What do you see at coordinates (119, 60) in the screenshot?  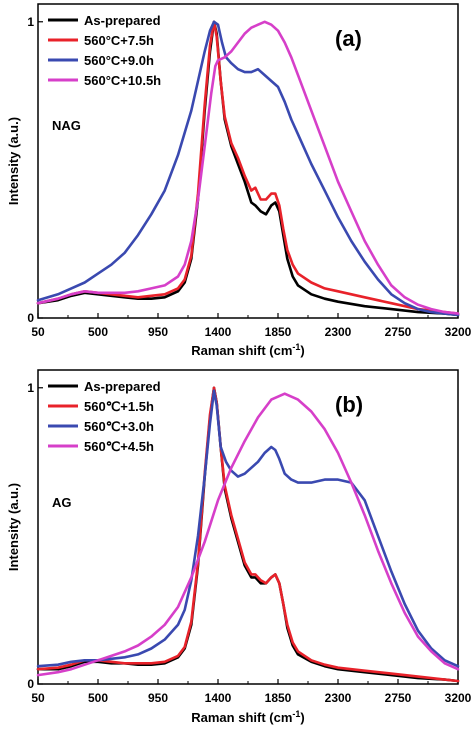 I see `legend-label: 560°C+9.0h` at bounding box center [119, 60].